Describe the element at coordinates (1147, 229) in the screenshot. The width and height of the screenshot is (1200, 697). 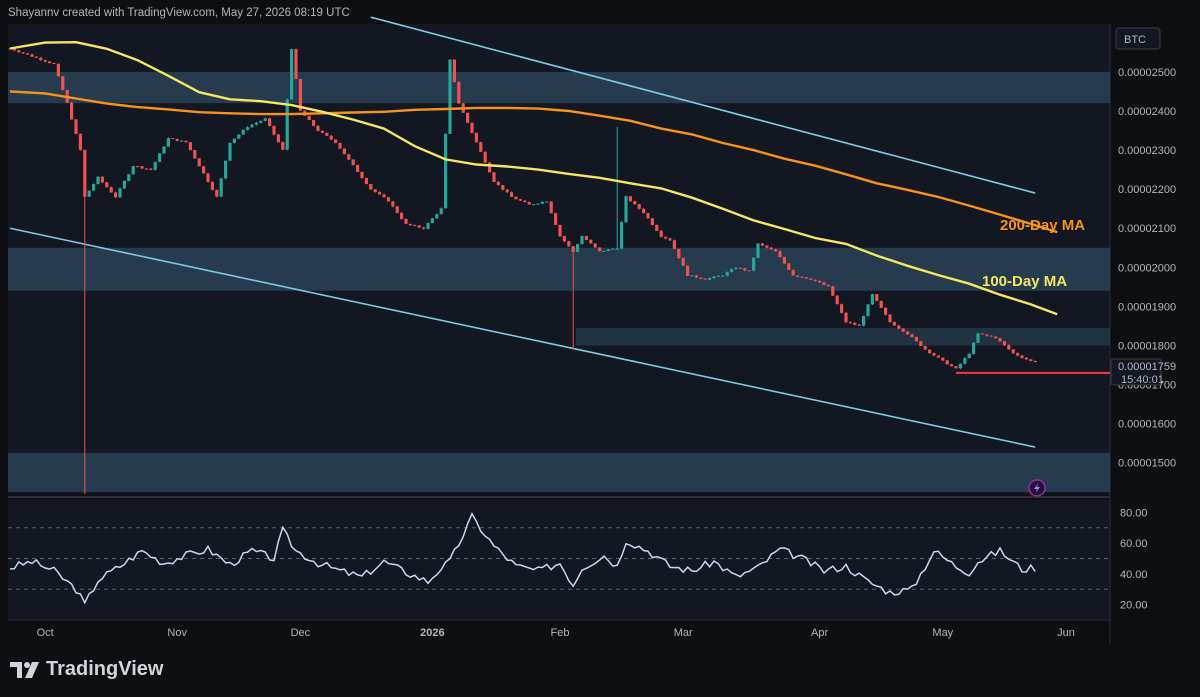
I see `price-tick-label: 0.00002100` at that location.